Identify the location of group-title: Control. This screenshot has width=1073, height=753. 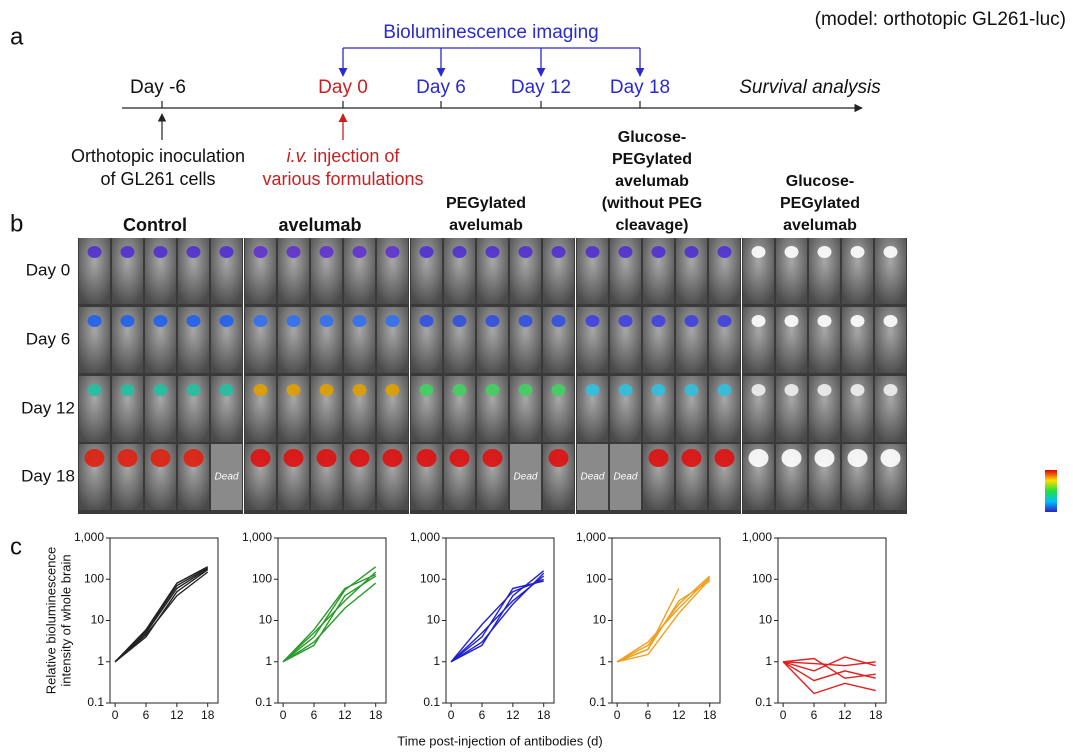
(155, 225).